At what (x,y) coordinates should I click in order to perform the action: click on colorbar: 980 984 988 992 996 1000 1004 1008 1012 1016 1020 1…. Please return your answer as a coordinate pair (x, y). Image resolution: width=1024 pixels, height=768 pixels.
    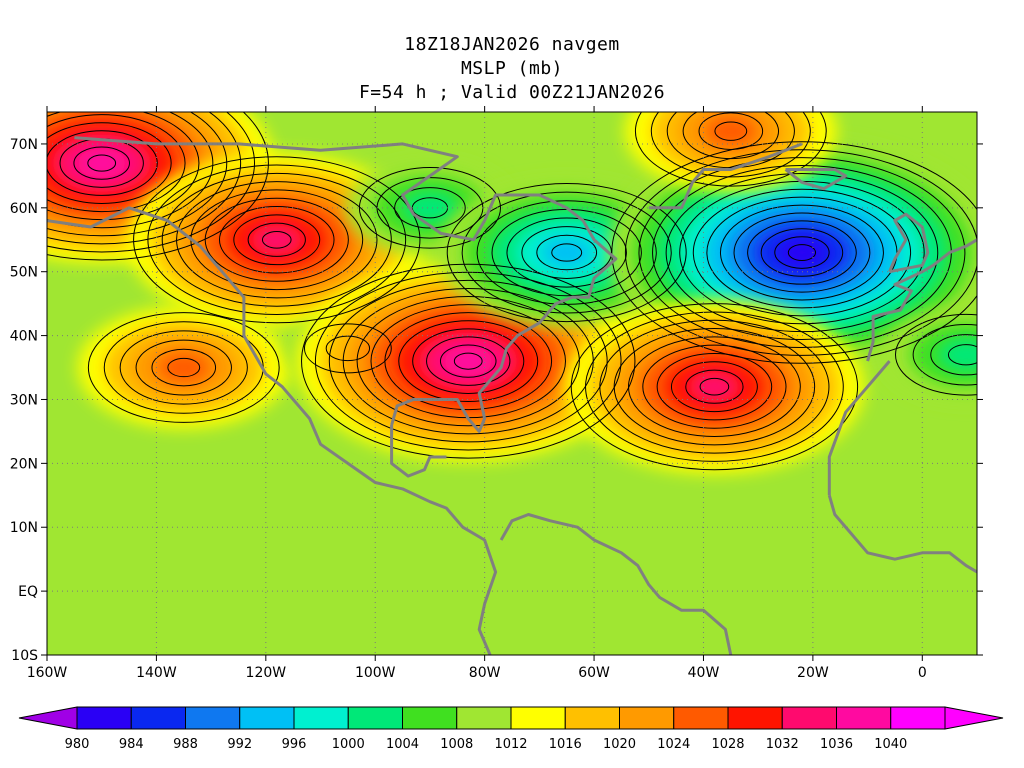
    Looking at the image, I should click on (511, 729).